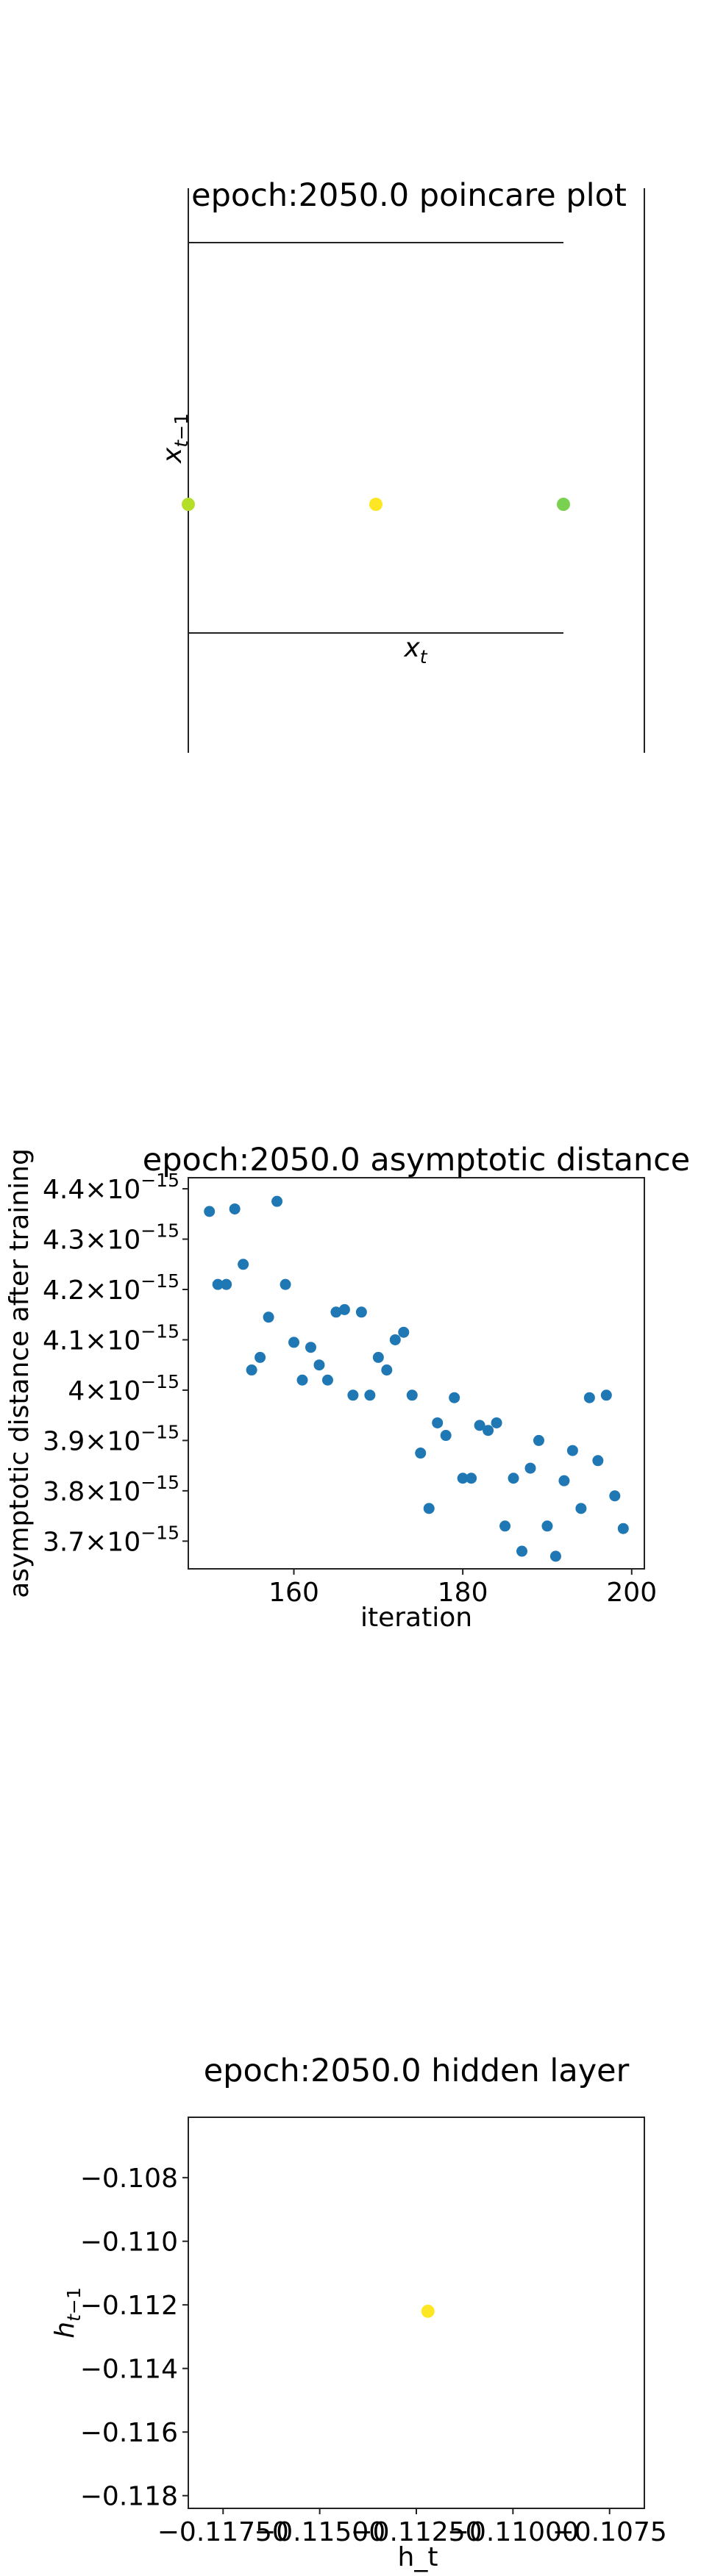  What do you see at coordinates (416, 1618) in the screenshot?
I see `asymptotic-x-label: iteration` at bounding box center [416, 1618].